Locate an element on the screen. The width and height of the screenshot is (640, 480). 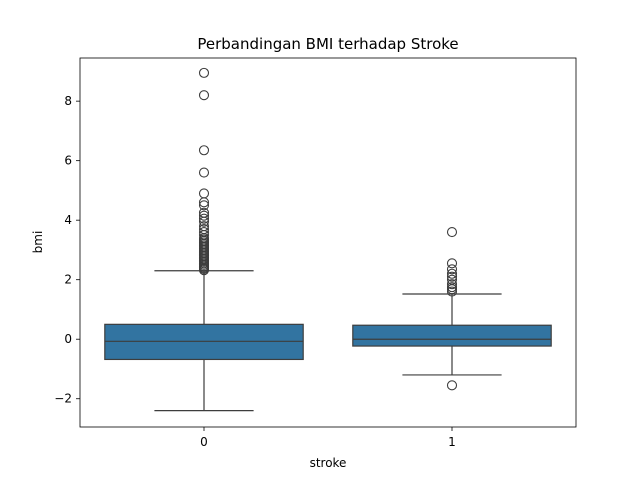
y-tick-label: 0 is located at coordinates (68, 339).